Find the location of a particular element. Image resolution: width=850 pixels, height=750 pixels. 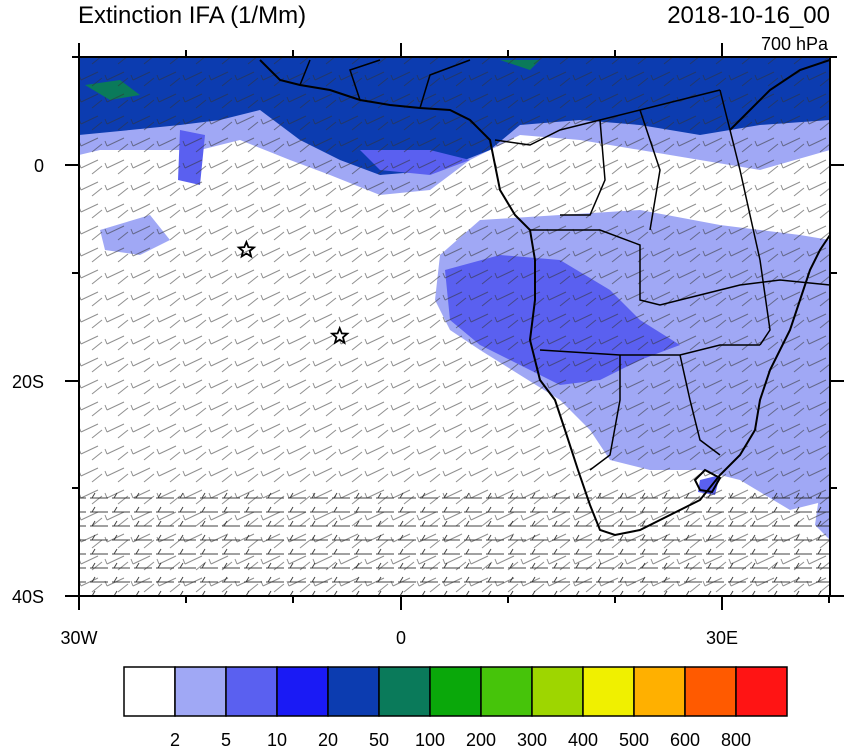

colorbar-label: 600 is located at coordinates (685, 740).